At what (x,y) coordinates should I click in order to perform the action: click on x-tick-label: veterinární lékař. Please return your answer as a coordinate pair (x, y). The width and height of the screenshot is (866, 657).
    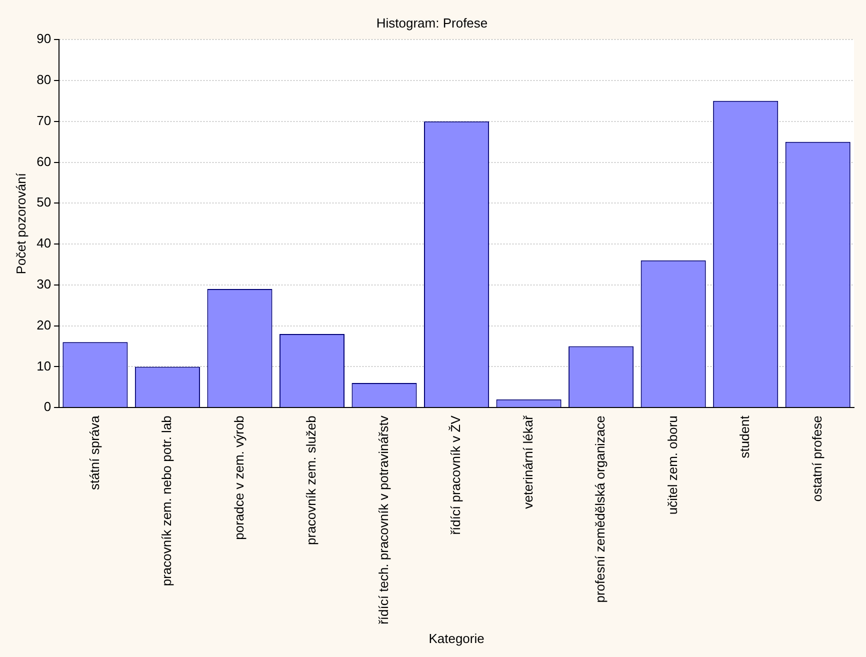
    Looking at the image, I should click on (528, 461).